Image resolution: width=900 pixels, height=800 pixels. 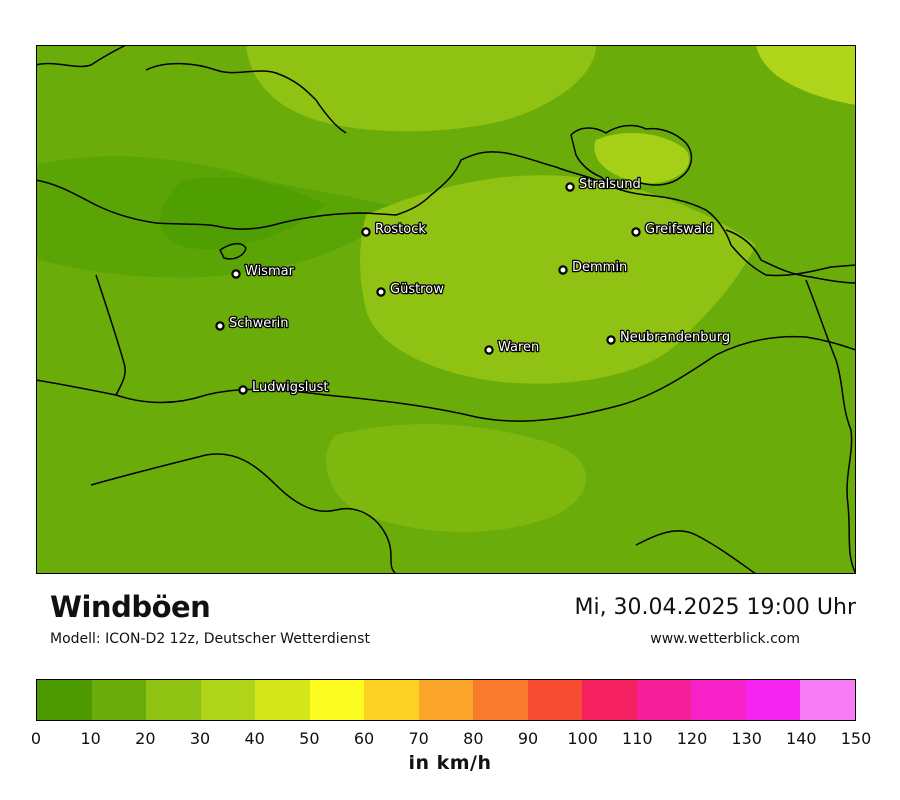 I want to click on color-legend, so click(x=446, y=700).